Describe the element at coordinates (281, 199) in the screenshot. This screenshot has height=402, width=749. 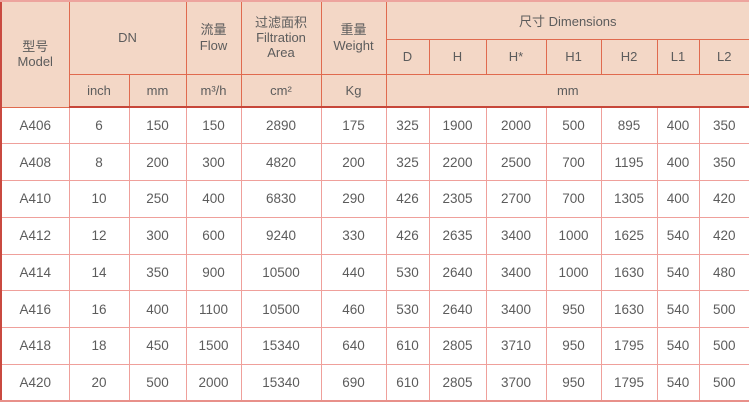
I see `cell: 6830` at that location.